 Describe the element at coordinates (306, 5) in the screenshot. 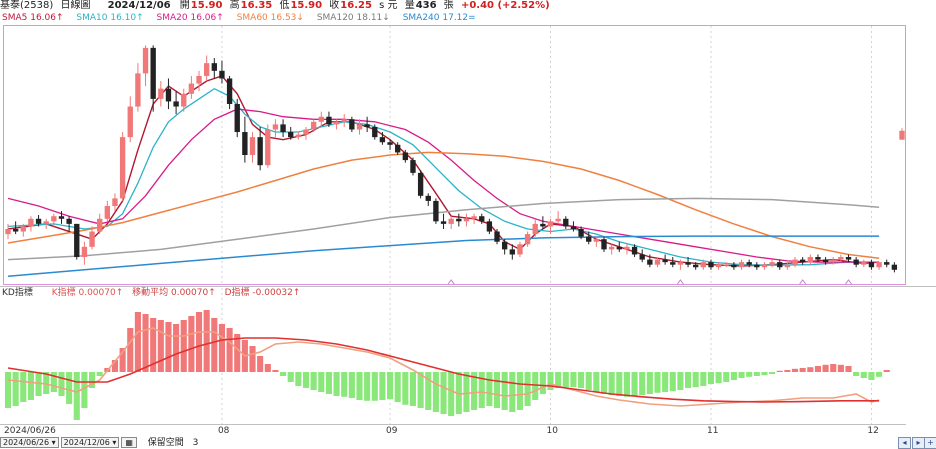

I see `low-value: 15.90` at that location.